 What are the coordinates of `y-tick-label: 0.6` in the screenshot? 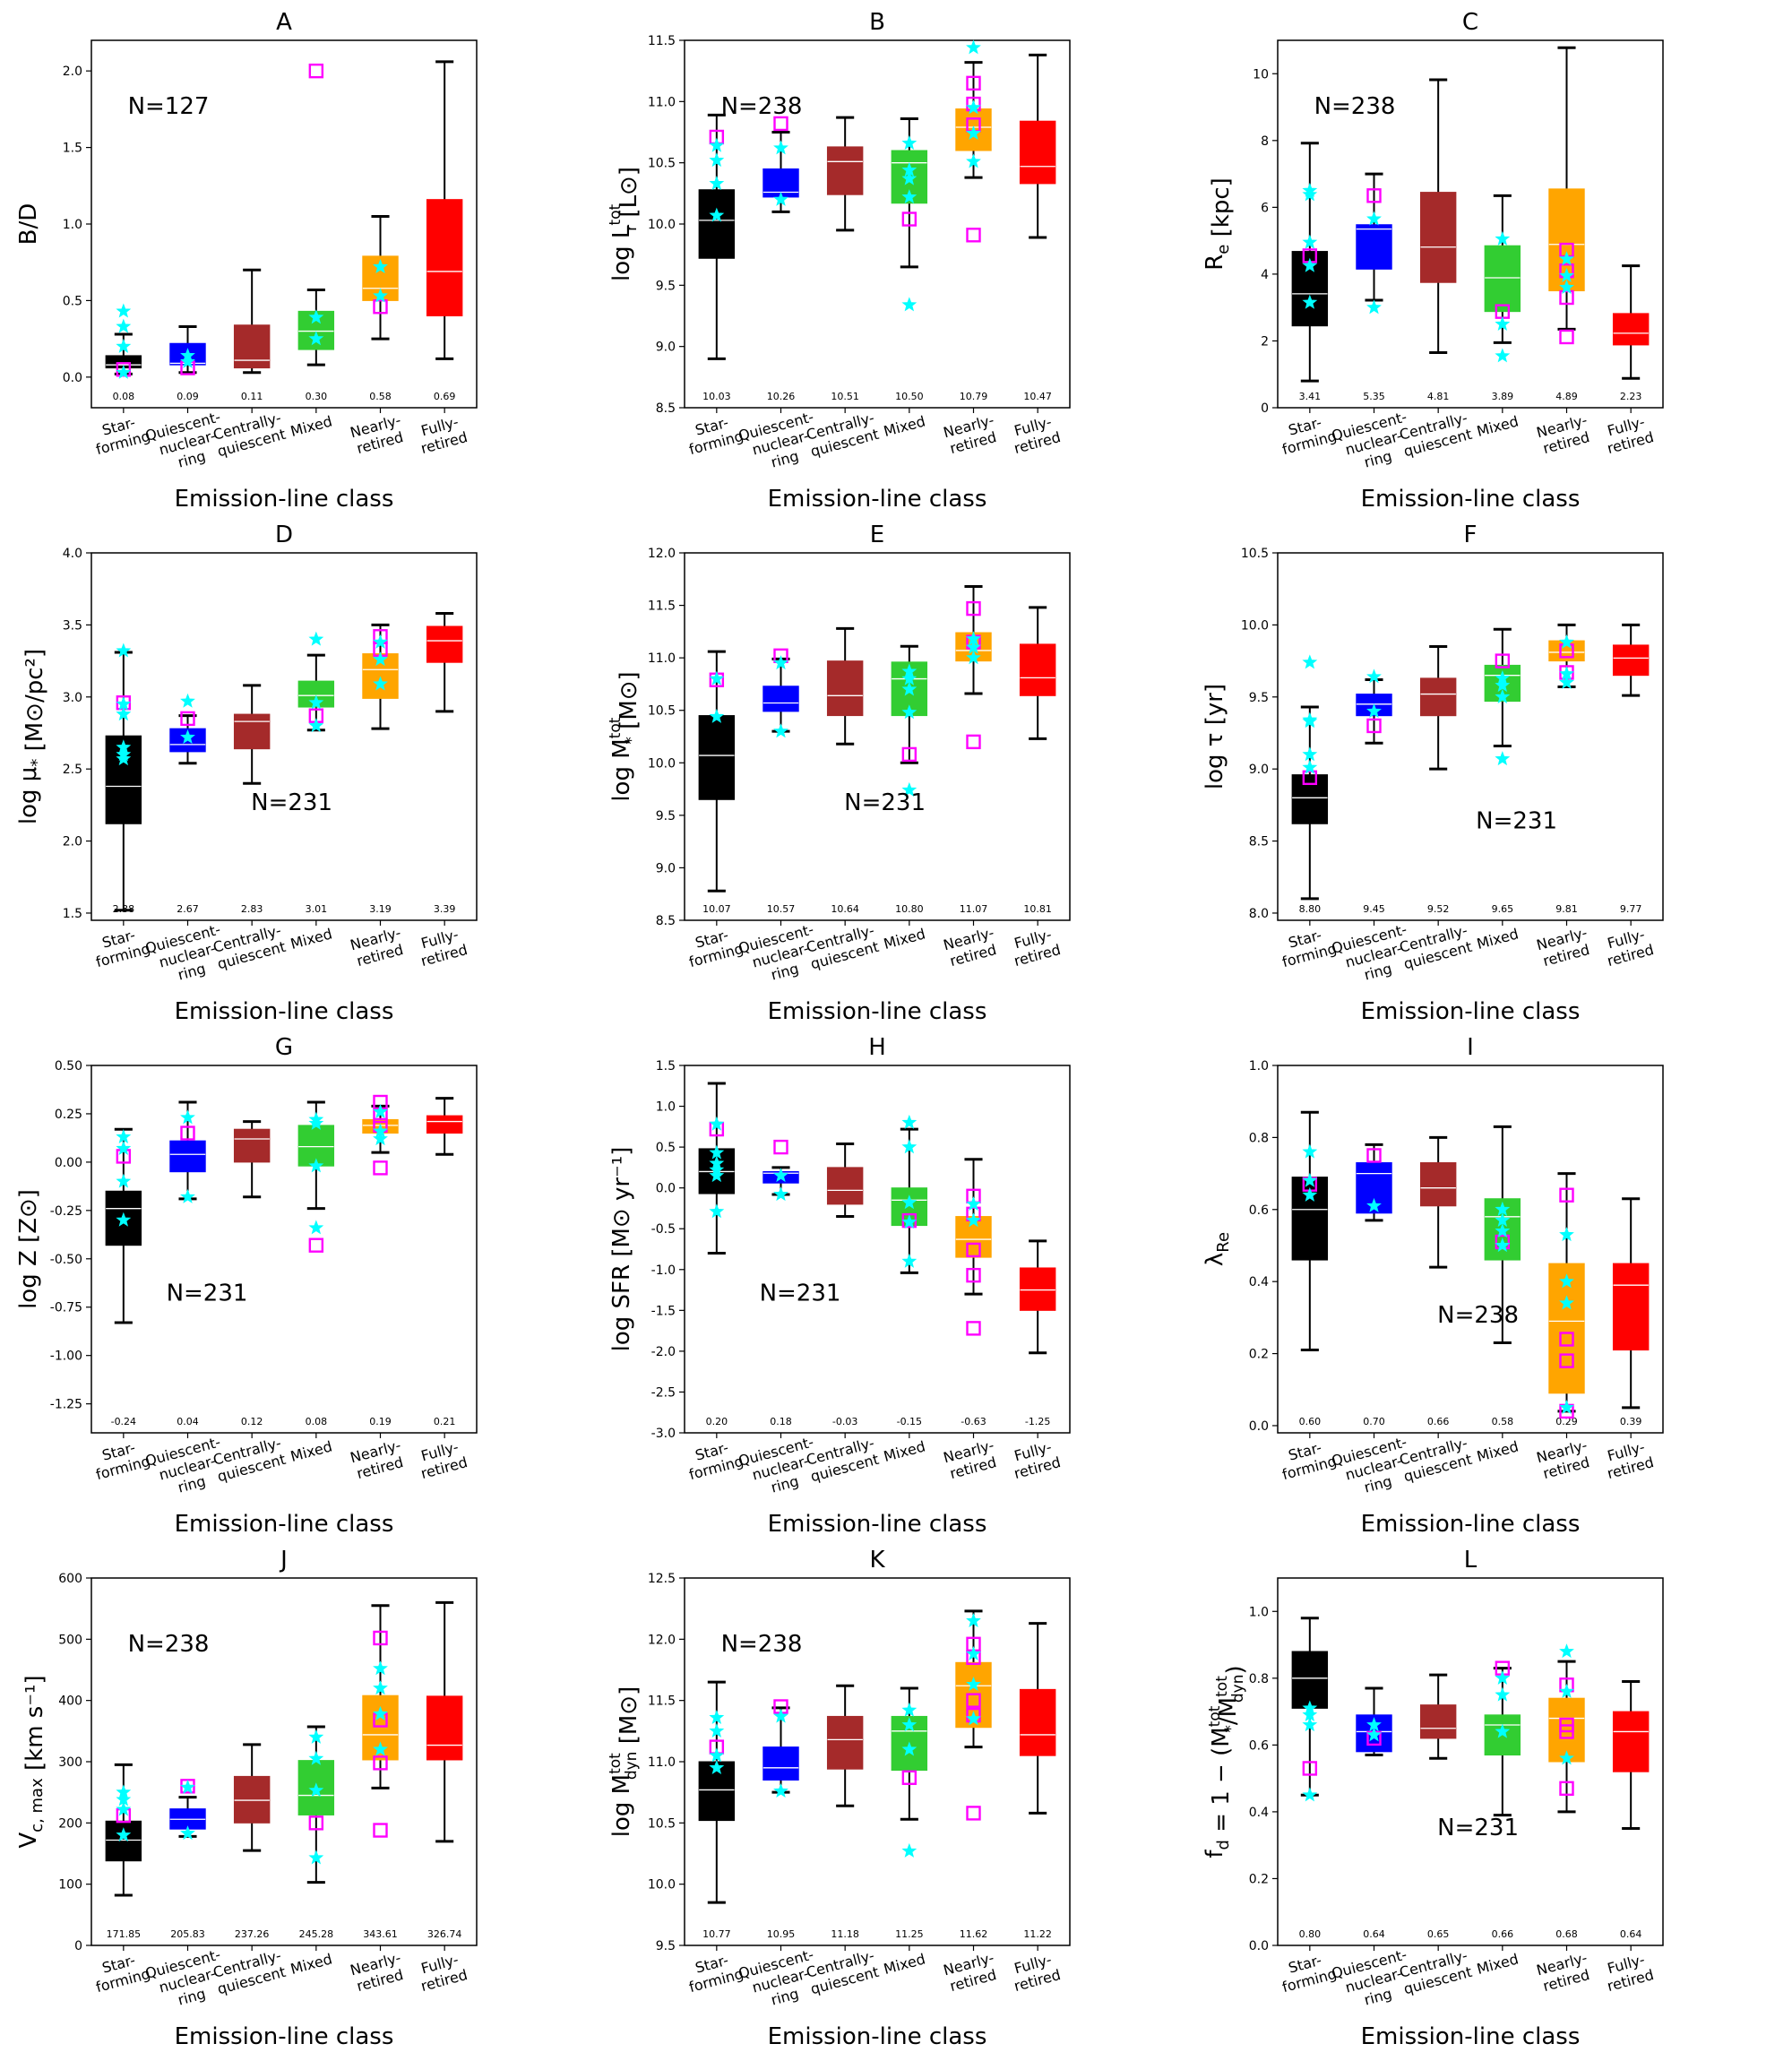 It's located at (1259, 1210).